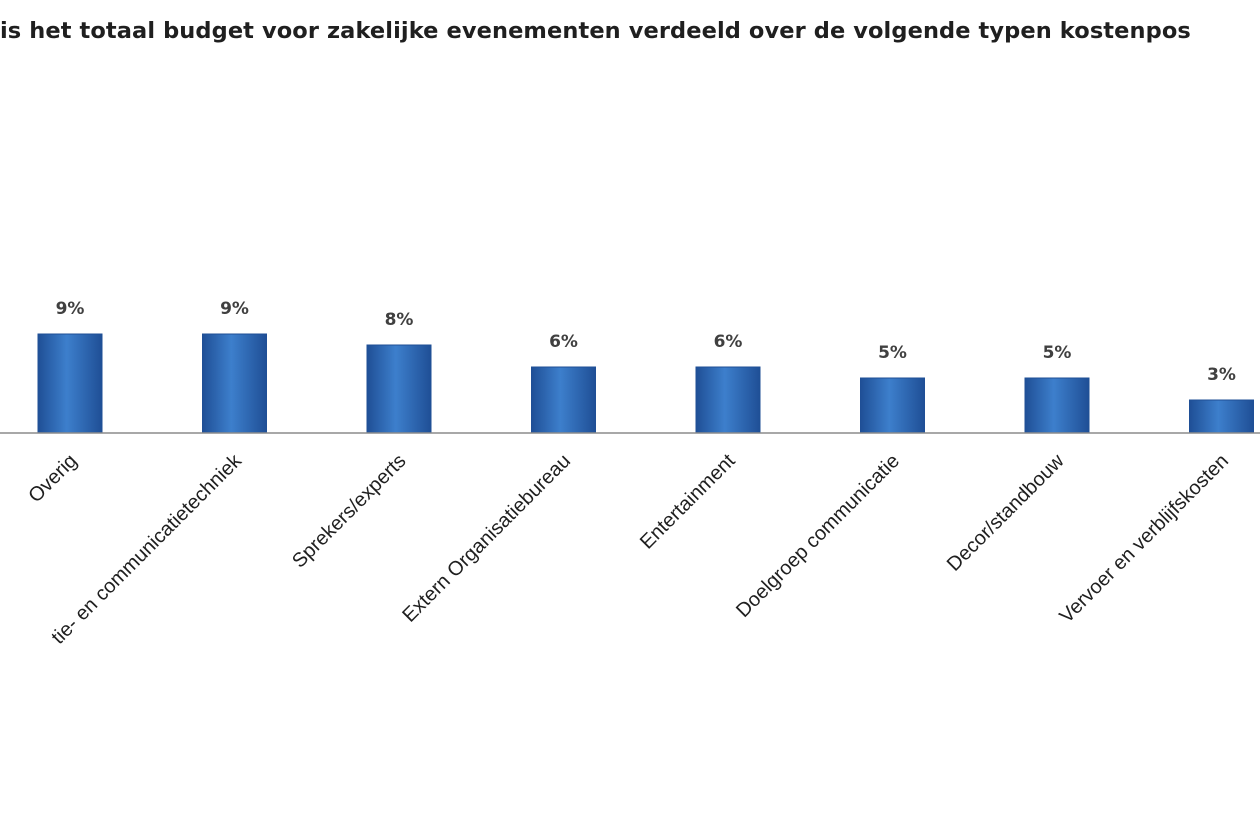 Image resolution: width=1260 pixels, height=840 pixels. What do you see at coordinates (70, 309) in the screenshot?
I see `value-label-0: 9%` at bounding box center [70, 309].